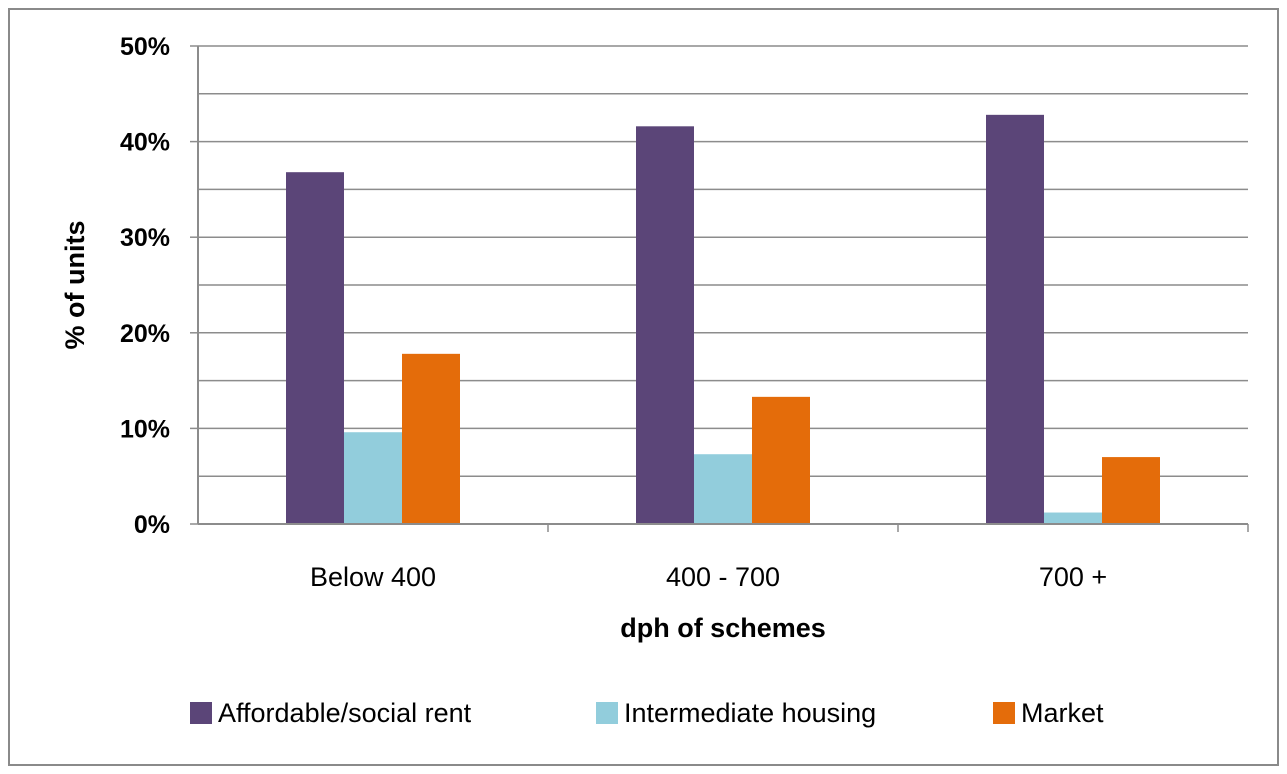  I want to click on x-tick-label: Below 400, so click(373, 577).